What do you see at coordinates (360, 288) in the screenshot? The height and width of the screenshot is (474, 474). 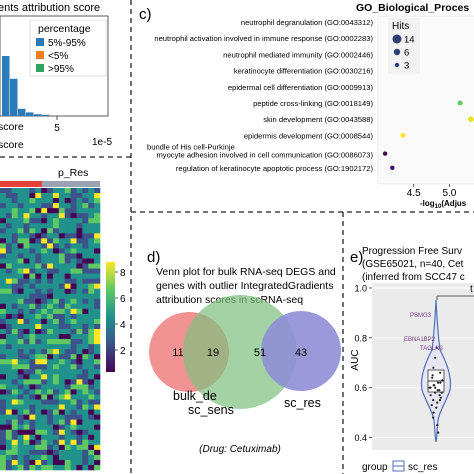 I see `y-tick-label: 1.0` at bounding box center [360, 288].